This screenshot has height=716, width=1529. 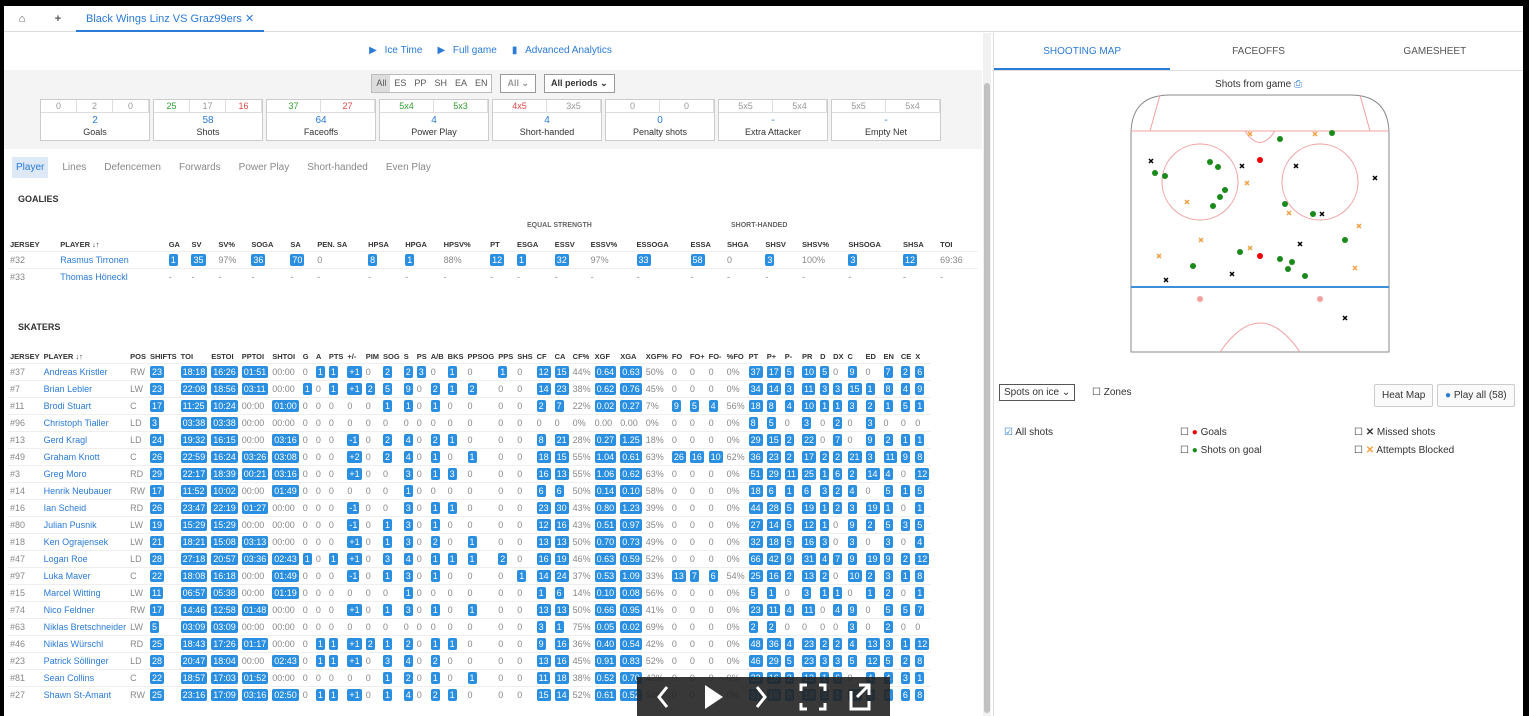 I want to click on right-tab: GAMESHEET, so click(x=1435, y=51).